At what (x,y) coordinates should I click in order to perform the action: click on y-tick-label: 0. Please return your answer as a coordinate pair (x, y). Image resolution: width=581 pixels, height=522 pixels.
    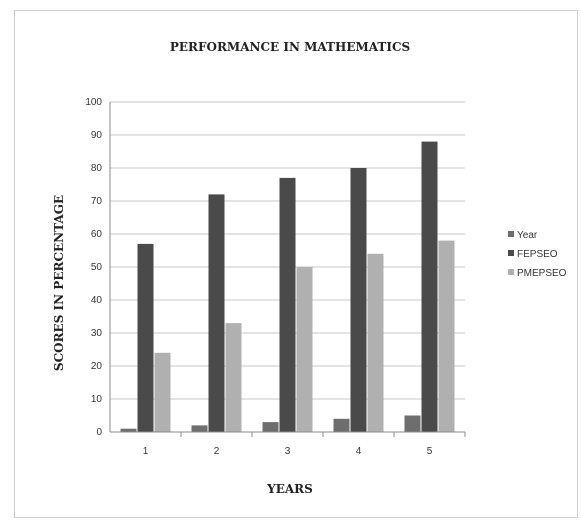
    Looking at the image, I should click on (99, 432).